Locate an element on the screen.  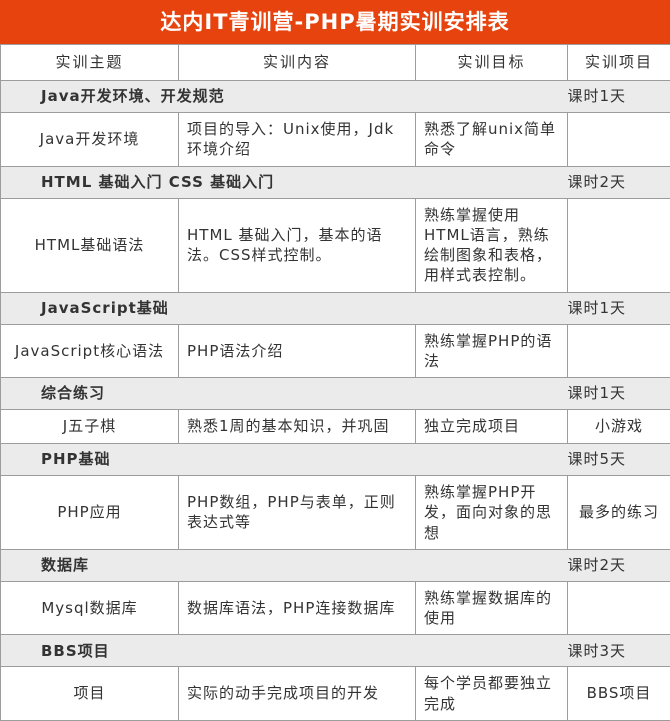
table-row: J五子棋 熟悉1周的基本知识，并巩固 独立完成项目 小游戏 is located at coordinates (335, 427).